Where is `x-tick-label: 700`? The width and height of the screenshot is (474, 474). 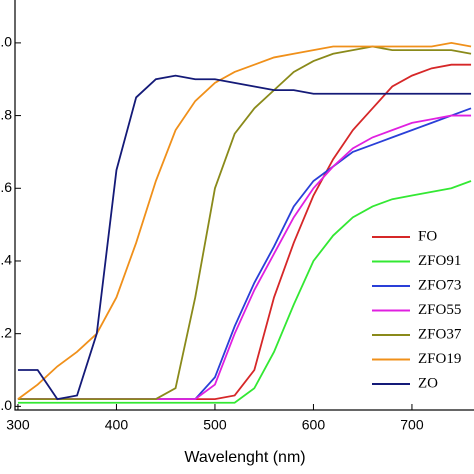
x-tick-label: 700 is located at coordinates (412, 425).